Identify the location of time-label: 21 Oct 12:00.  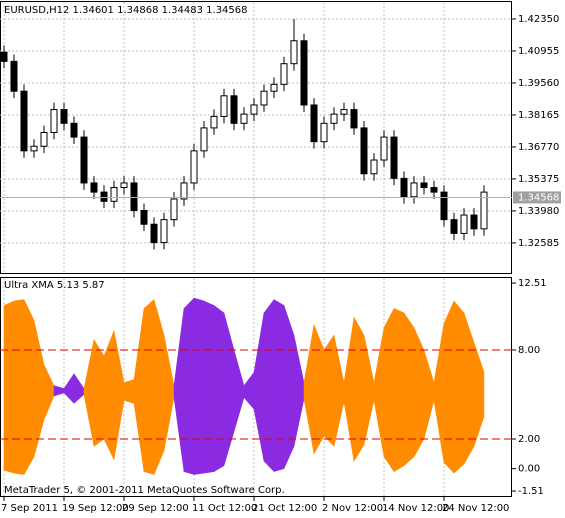
(284, 508).